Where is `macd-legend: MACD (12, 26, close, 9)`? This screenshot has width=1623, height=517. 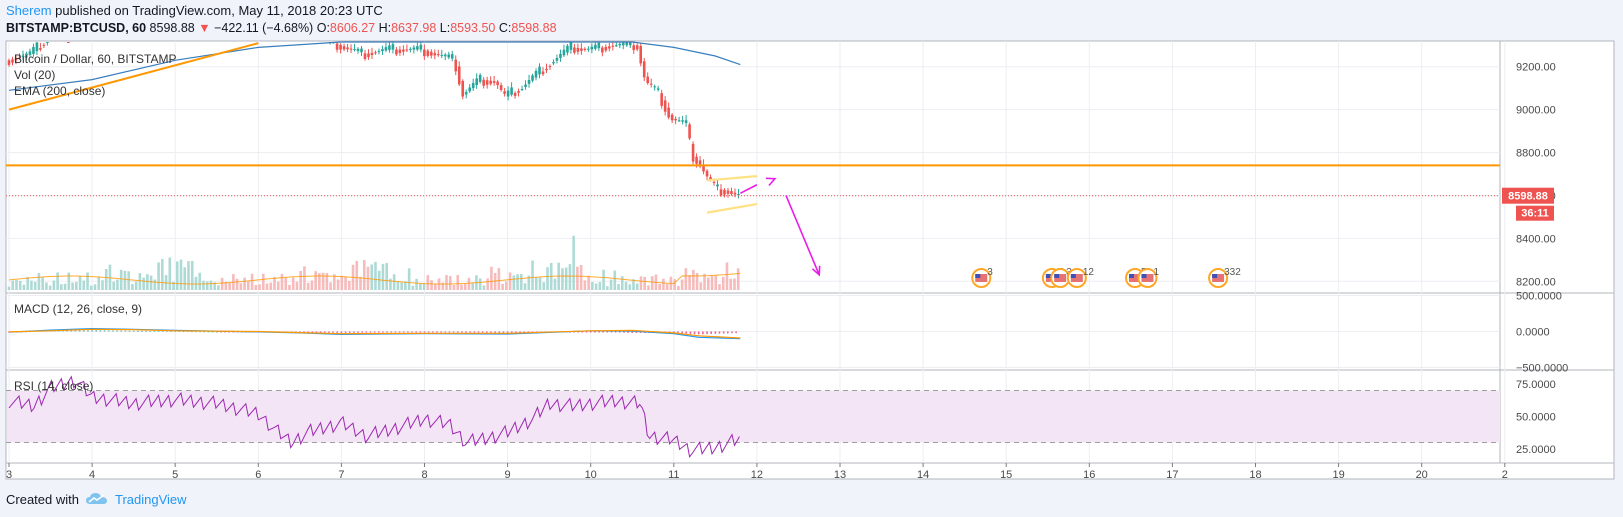
macd-legend: MACD (12, 26, close, 9) is located at coordinates (78, 309).